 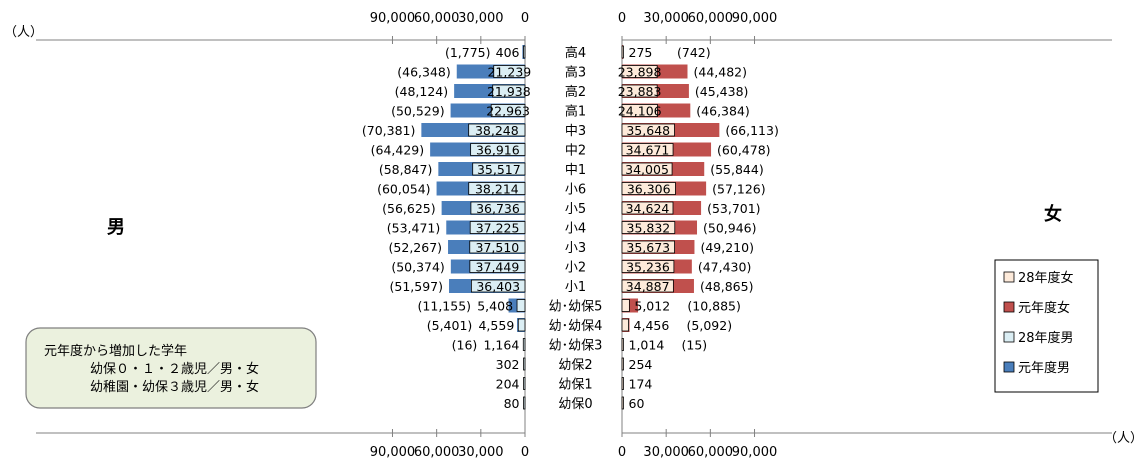 I want to click on category-label: 高1, so click(x=575, y=112).